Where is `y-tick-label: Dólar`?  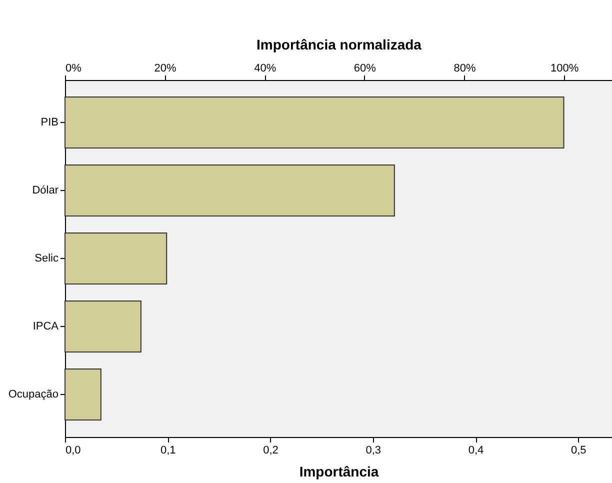
y-tick-label: Dólar is located at coordinates (45, 190).